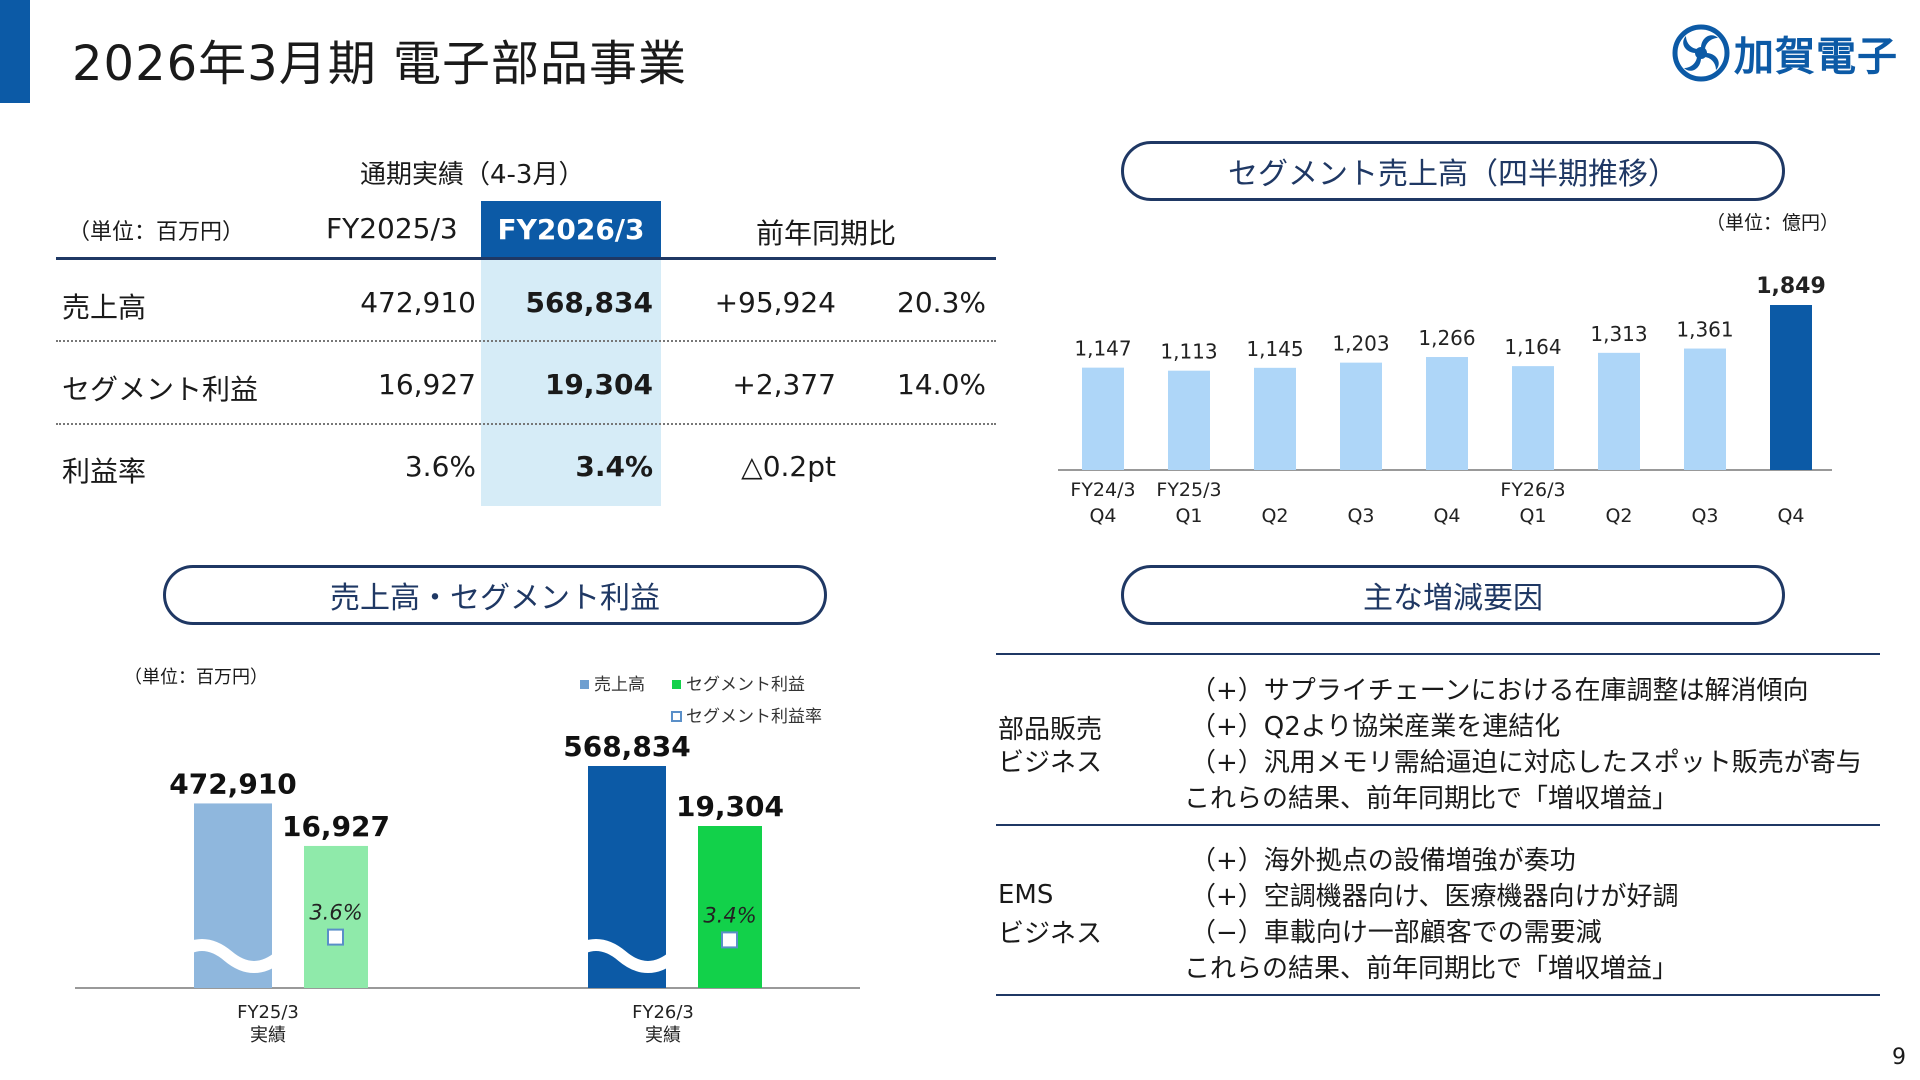  What do you see at coordinates (526, 258) in the screenshot?
I see `header-rule` at bounding box center [526, 258].